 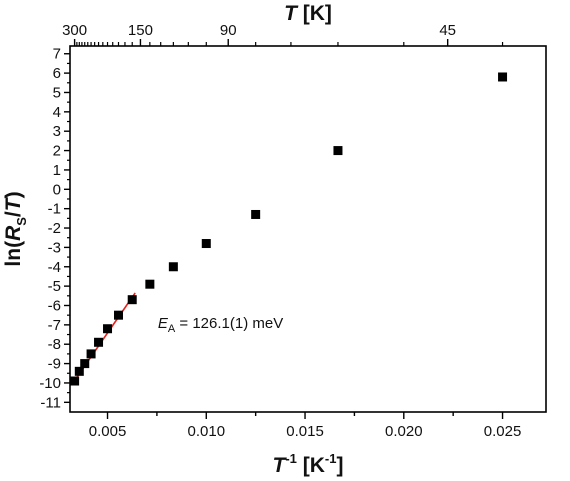 I want to click on top-axis-ticks: 300 150 90 45, so click(x=283, y=34).